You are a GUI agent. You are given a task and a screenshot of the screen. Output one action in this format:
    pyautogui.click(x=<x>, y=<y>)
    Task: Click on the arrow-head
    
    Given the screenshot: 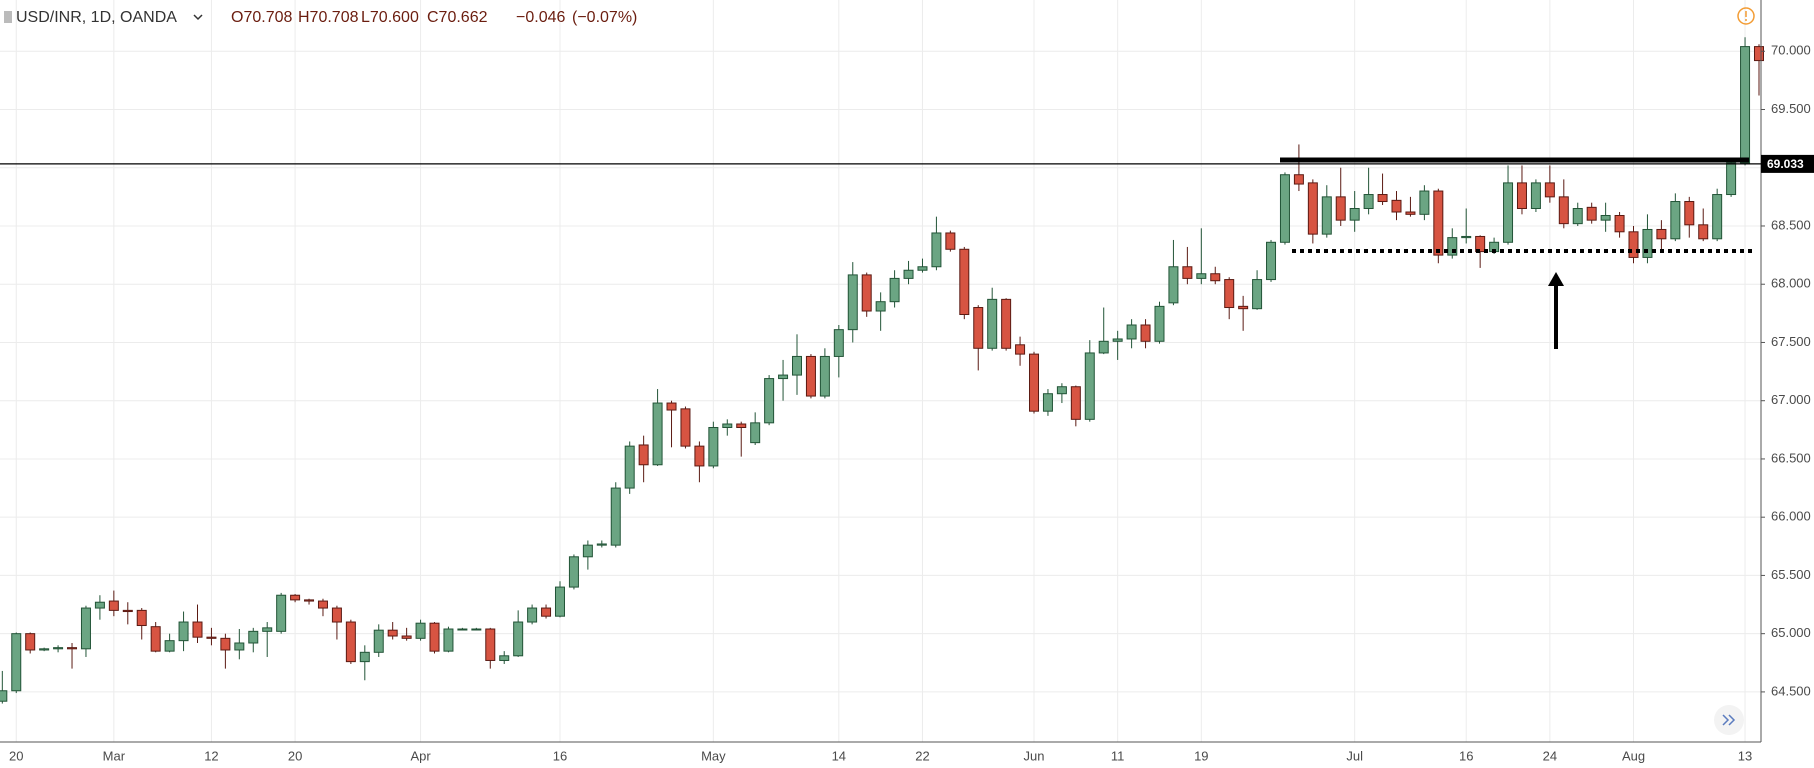 What is the action you would take?
    pyautogui.click(x=1556, y=279)
    